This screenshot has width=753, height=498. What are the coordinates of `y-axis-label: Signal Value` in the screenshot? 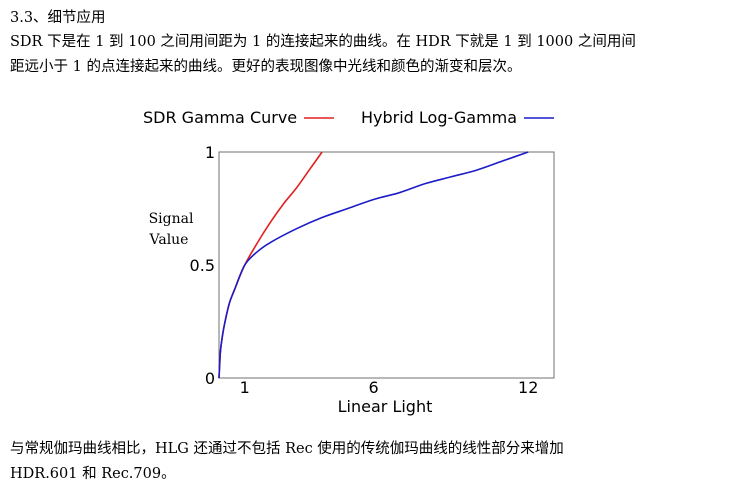 It's located at (171, 229).